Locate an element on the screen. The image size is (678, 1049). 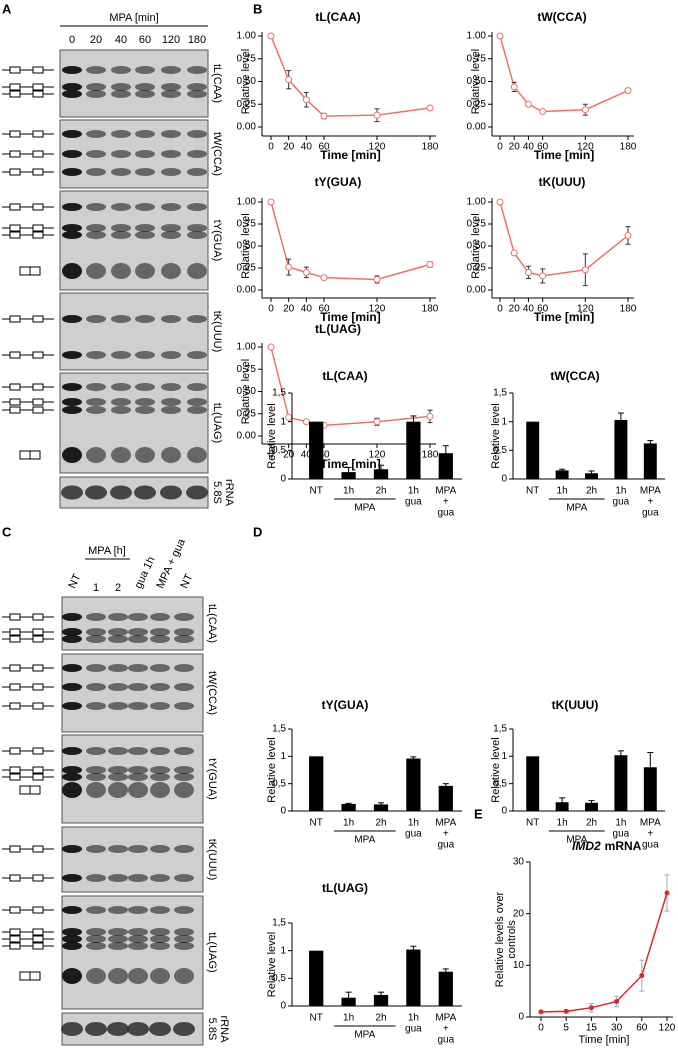
x-tick-label: 15 is located at coordinates (592, 1028).